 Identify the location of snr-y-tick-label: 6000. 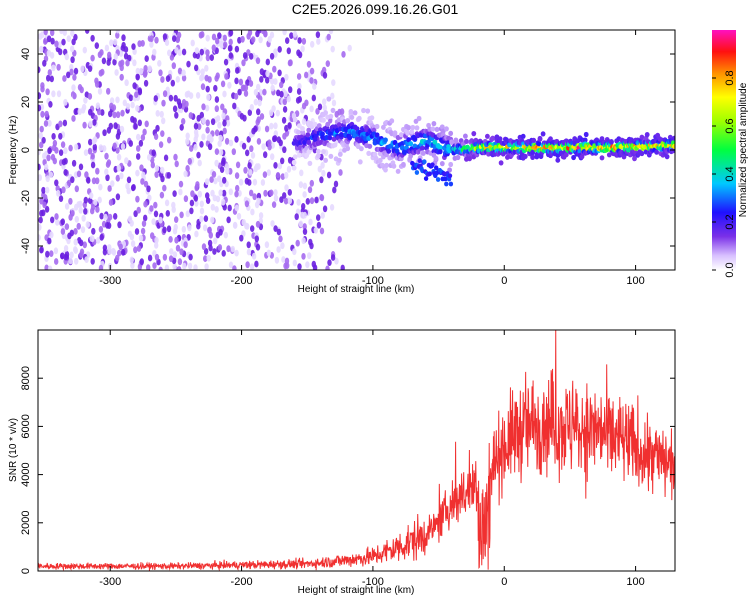
(26, 426).